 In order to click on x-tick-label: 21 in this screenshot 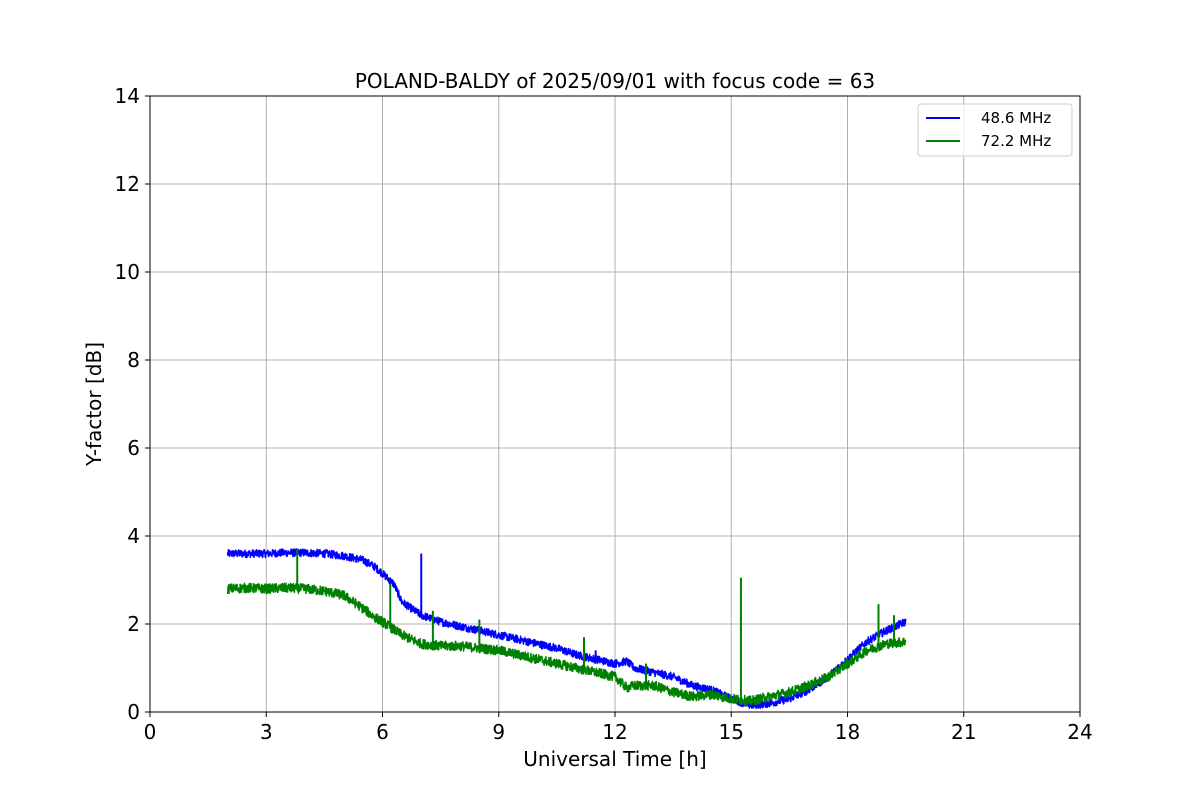, I will do `click(963, 732)`.